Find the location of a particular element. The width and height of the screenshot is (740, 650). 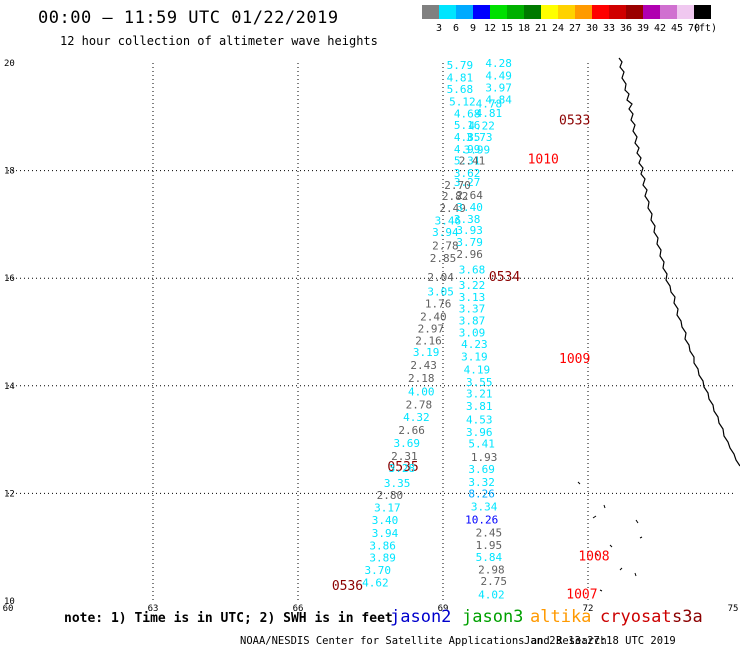

satellite-name: s3a is located at coordinates (687, 617).